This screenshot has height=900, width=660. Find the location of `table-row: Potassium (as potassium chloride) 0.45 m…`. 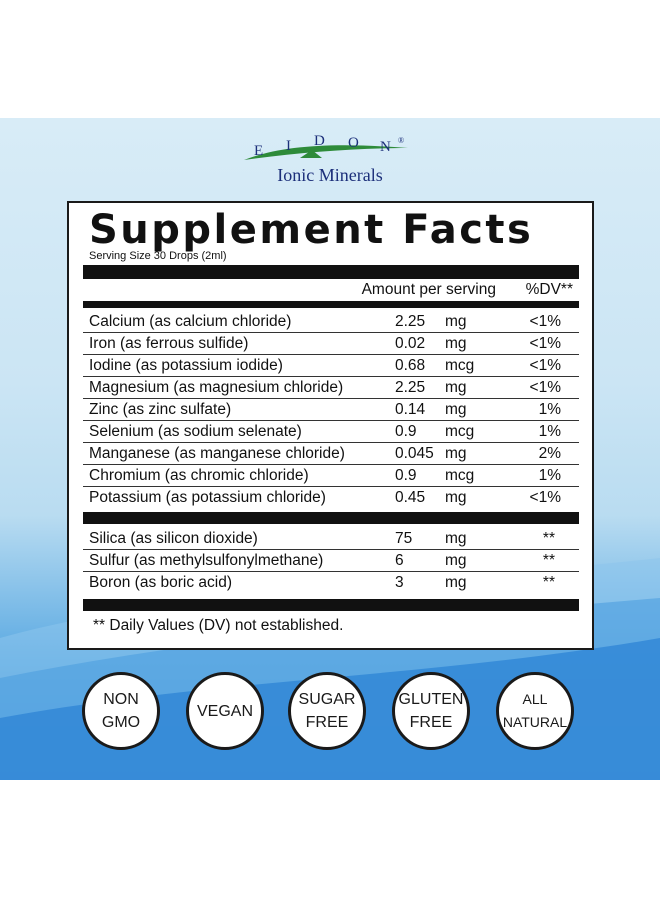

table-row: Potassium (as potassium chloride) 0.45 m… is located at coordinates (331, 497).